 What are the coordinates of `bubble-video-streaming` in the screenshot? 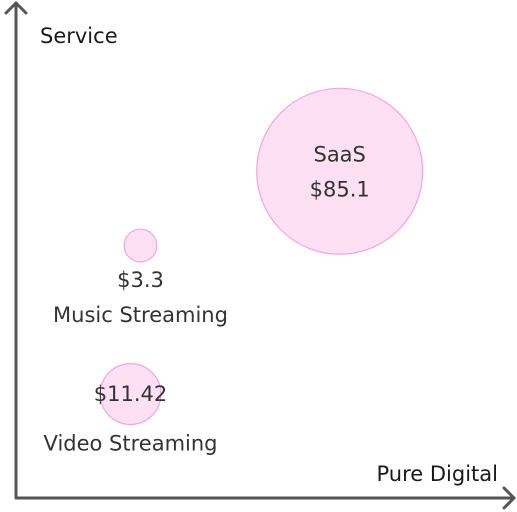 It's located at (130, 394).